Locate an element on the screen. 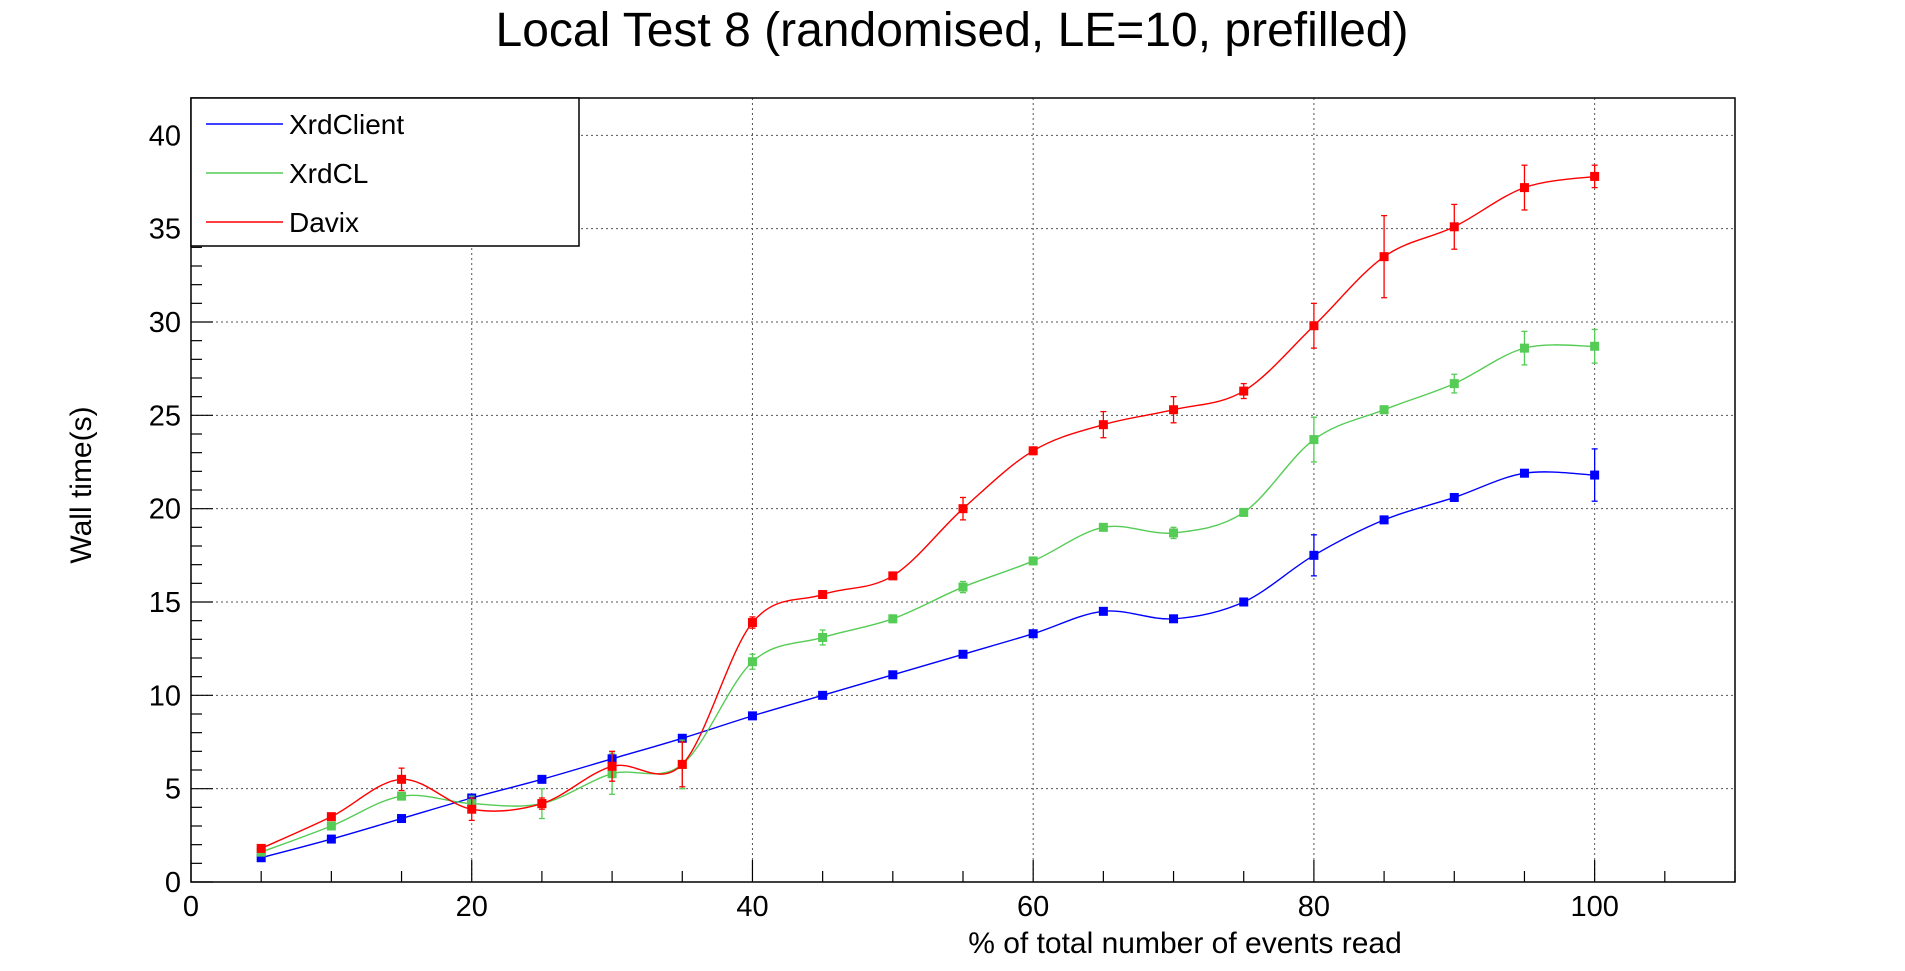 The width and height of the screenshot is (1905, 971). x-tick-label: 80 is located at coordinates (1314, 907).